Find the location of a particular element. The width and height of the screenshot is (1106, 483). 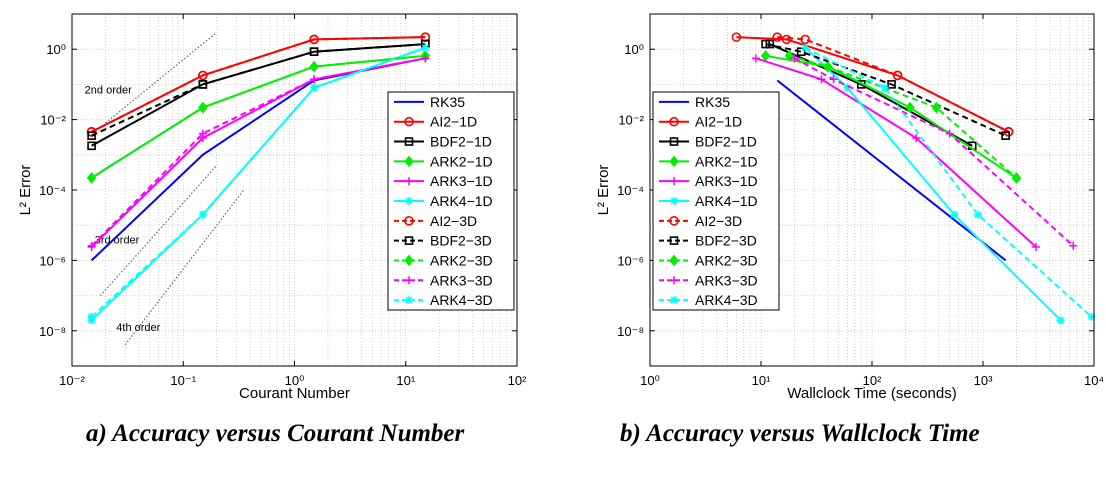

legend-label: AI2−3D is located at coordinates (453, 221).